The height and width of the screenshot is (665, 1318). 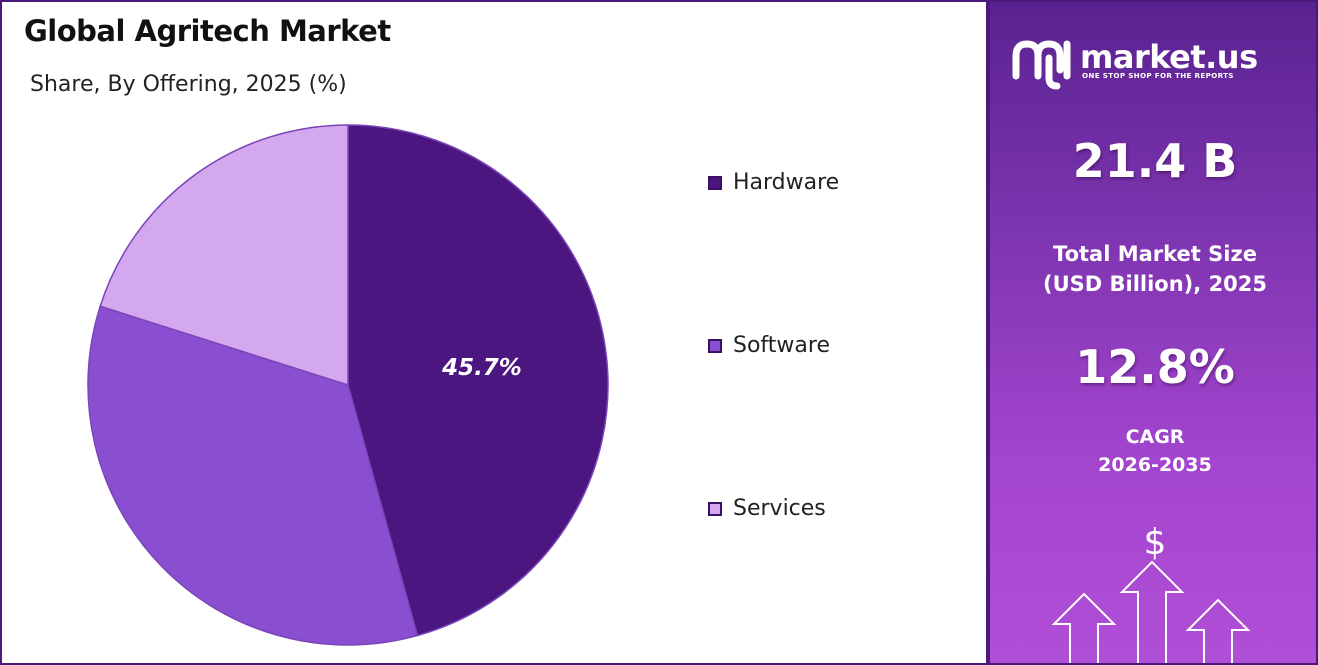 I want to click on market-size-label-line1: Total Market Size, so click(x=1155, y=254).